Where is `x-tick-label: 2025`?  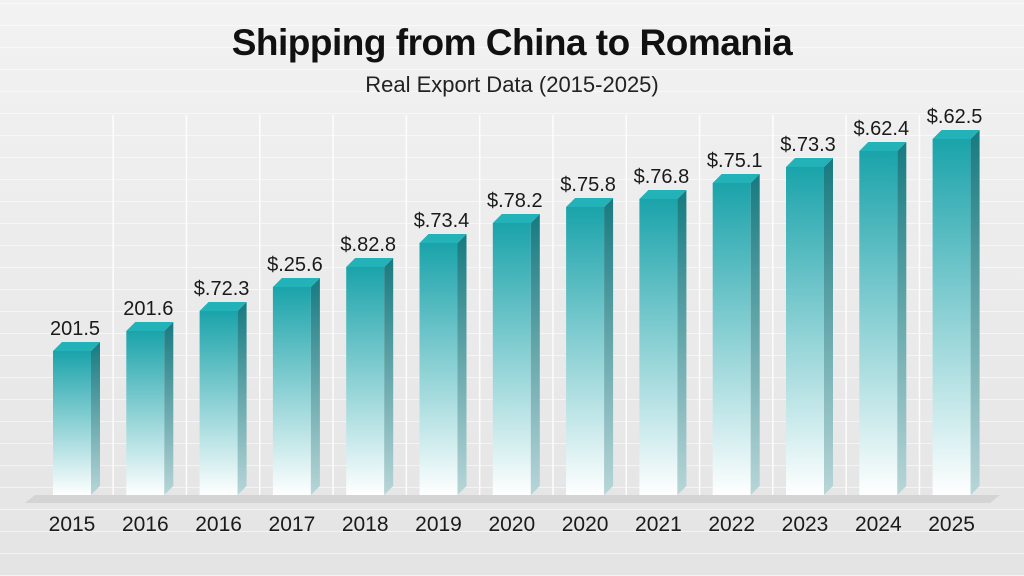
x-tick-label: 2025 is located at coordinates (951, 524).